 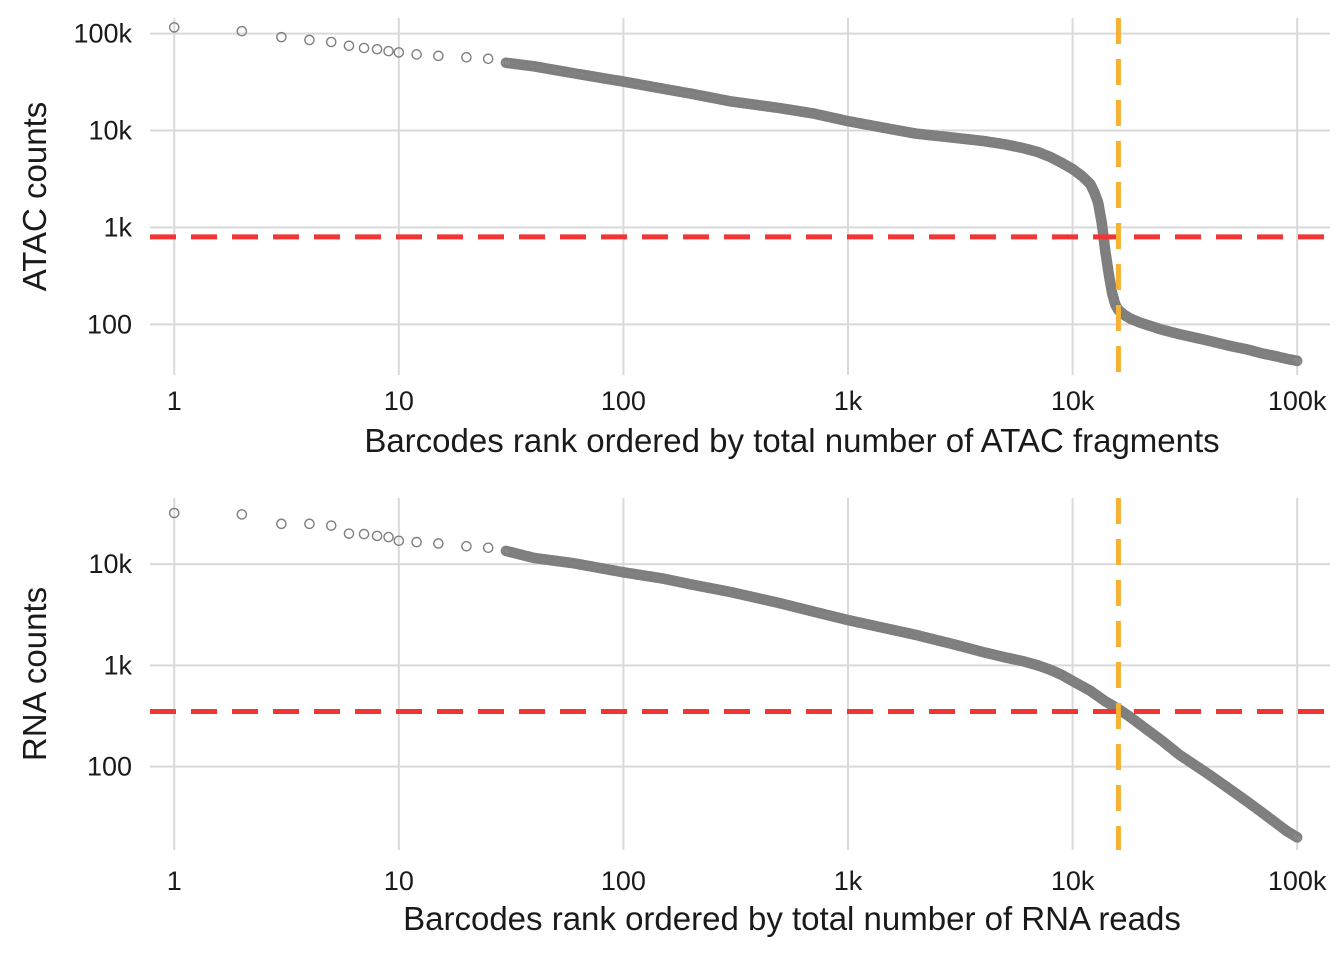 What do you see at coordinates (848, 401) in the screenshot?
I see `atac-x-tick-label: 1k` at bounding box center [848, 401].